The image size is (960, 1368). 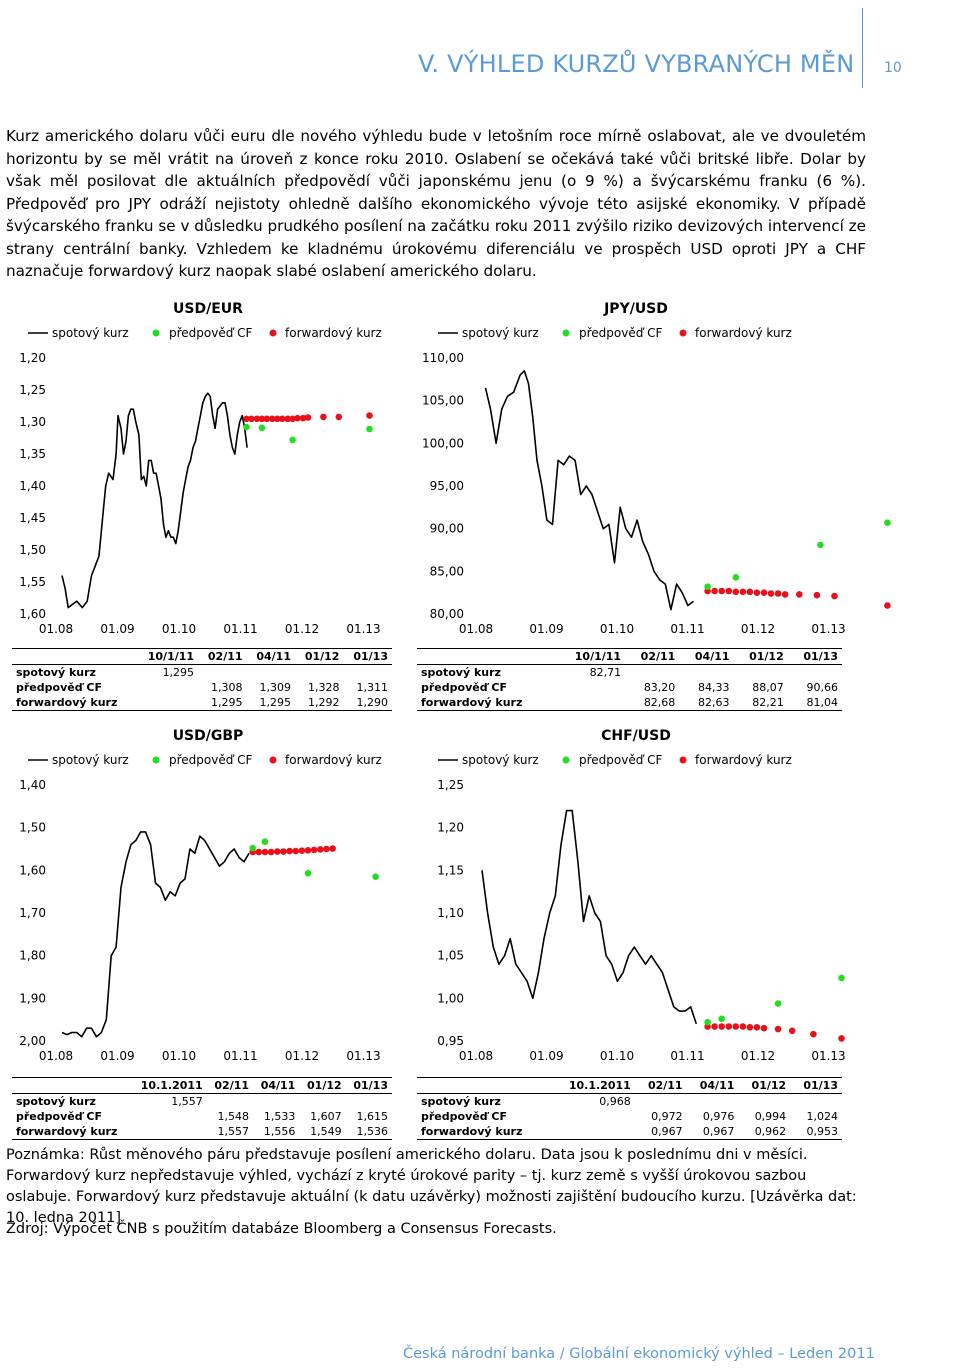 What do you see at coordinates (450, 956) in the screenshot?
I see `y-tick-label: 1,05` at bounding box center [450, 956].